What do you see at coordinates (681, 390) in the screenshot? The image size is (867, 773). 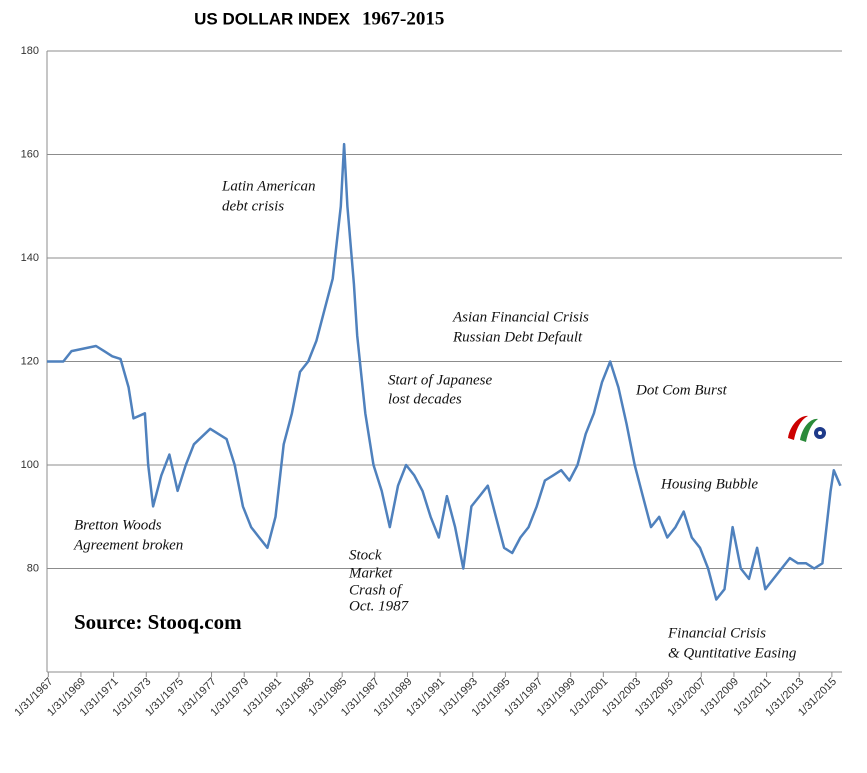 I see `annotation: Dot Com Burst` at bounding box center [681, 390].